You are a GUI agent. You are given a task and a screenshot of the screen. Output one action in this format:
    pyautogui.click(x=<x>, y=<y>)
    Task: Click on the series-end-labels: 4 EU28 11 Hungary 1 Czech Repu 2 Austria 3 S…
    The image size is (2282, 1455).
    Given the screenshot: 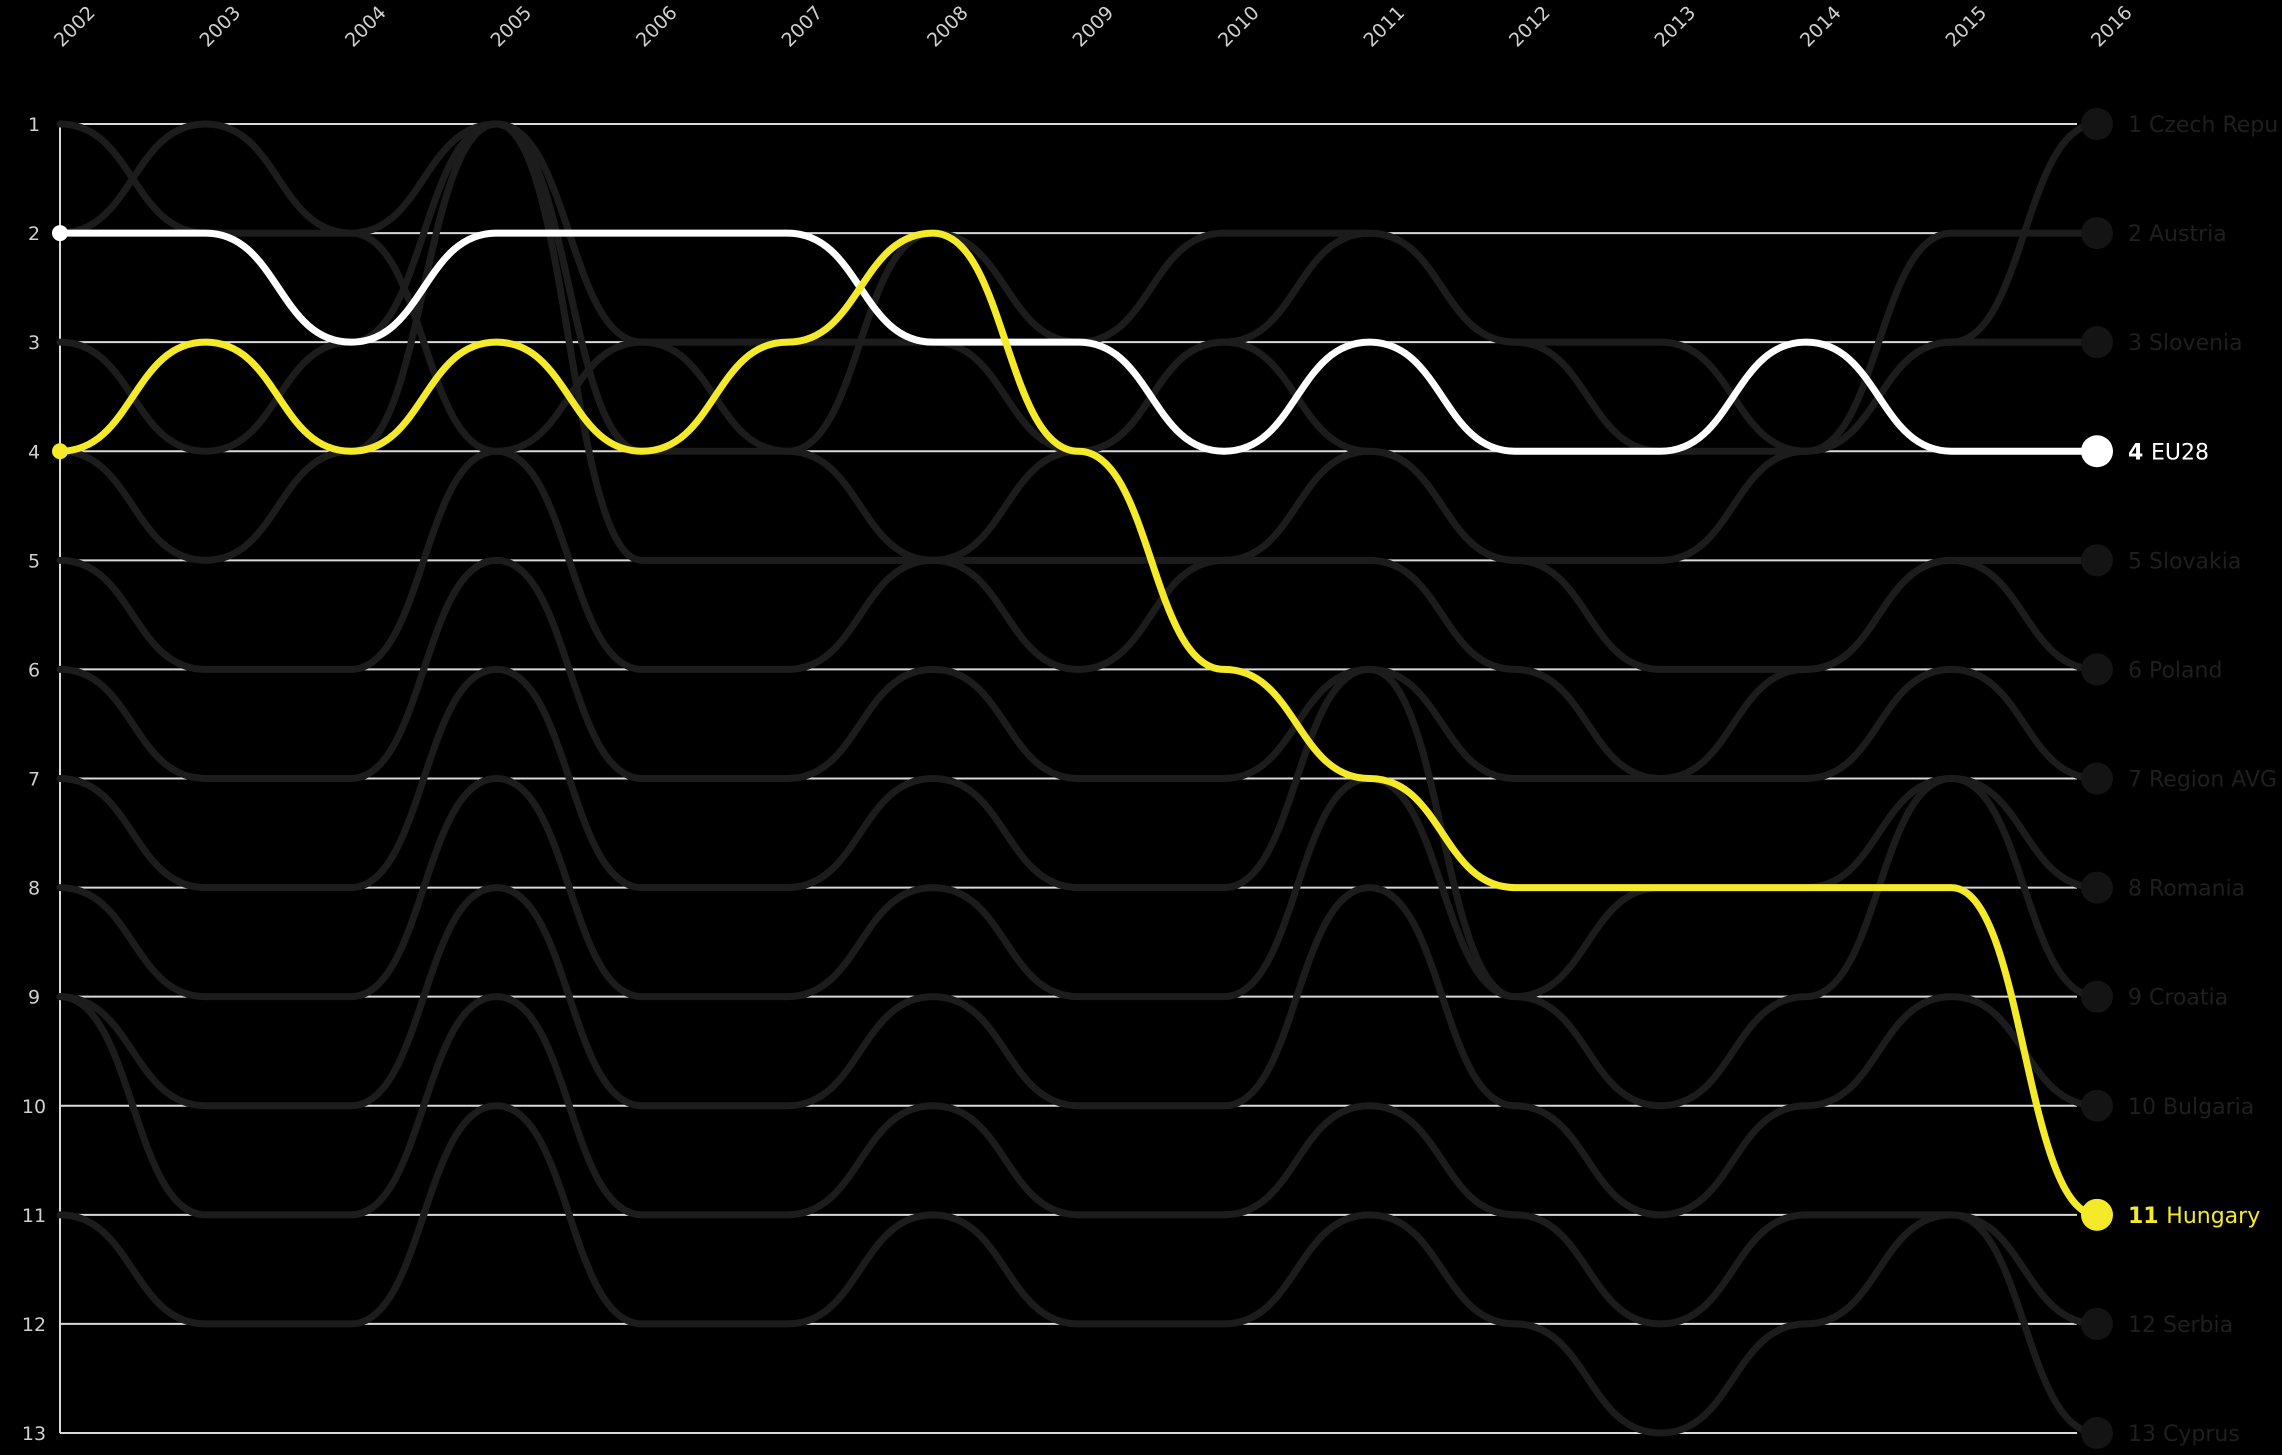 What is the action you would take?
    pyautogui.click(x=2203, y=780)
    